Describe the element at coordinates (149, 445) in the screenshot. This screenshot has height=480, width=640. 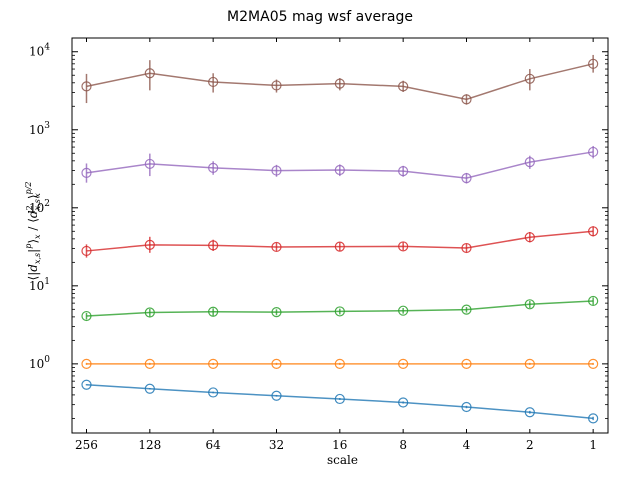
I see `x-tick-label: 128` at that location.